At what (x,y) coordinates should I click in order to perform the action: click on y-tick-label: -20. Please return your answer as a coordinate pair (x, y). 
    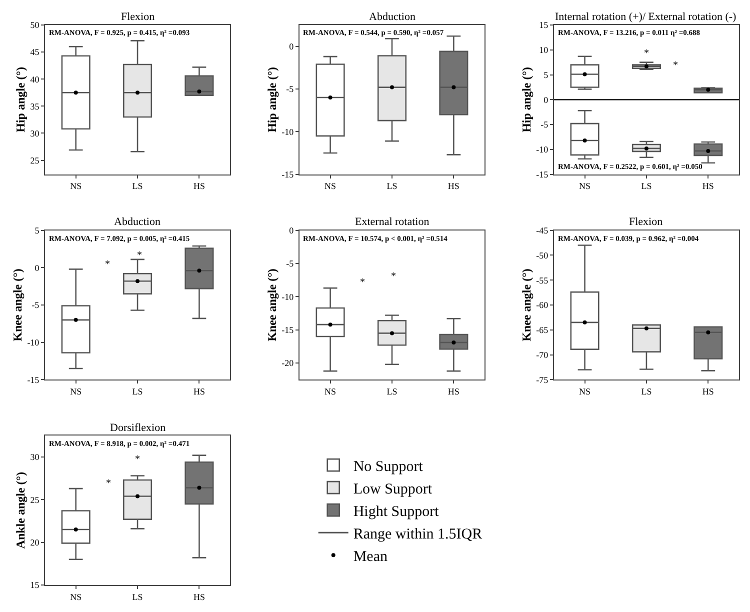
    Looking at the image, I should click on (288, 363).